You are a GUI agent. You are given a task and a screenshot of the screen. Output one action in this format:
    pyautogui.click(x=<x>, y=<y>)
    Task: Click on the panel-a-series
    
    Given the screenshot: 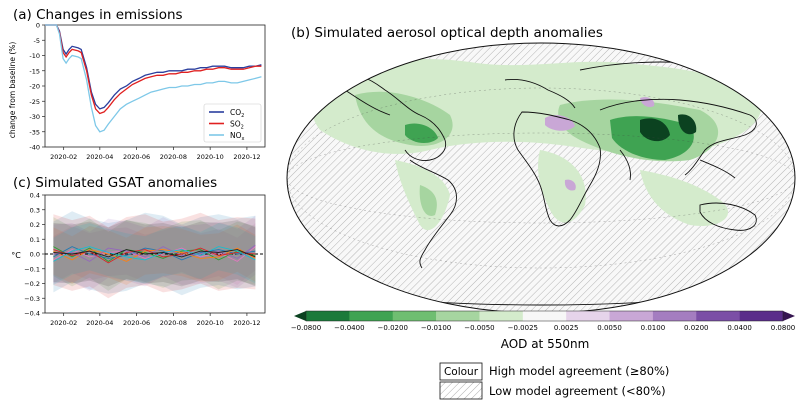 What is the action you would take?
    pyautogui.click(x=153, y=78)
    